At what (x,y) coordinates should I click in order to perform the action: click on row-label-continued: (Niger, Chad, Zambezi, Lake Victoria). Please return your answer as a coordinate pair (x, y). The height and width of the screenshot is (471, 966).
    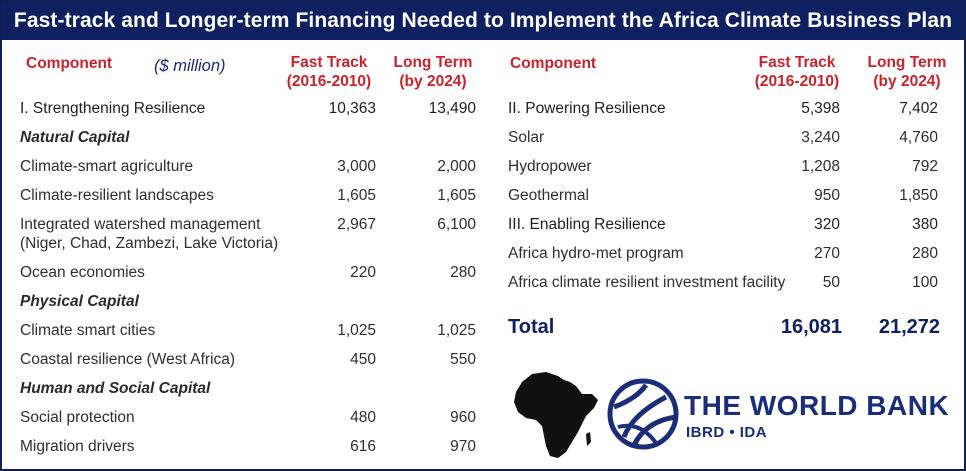
    Looking at the image, I should click on (149, 243).